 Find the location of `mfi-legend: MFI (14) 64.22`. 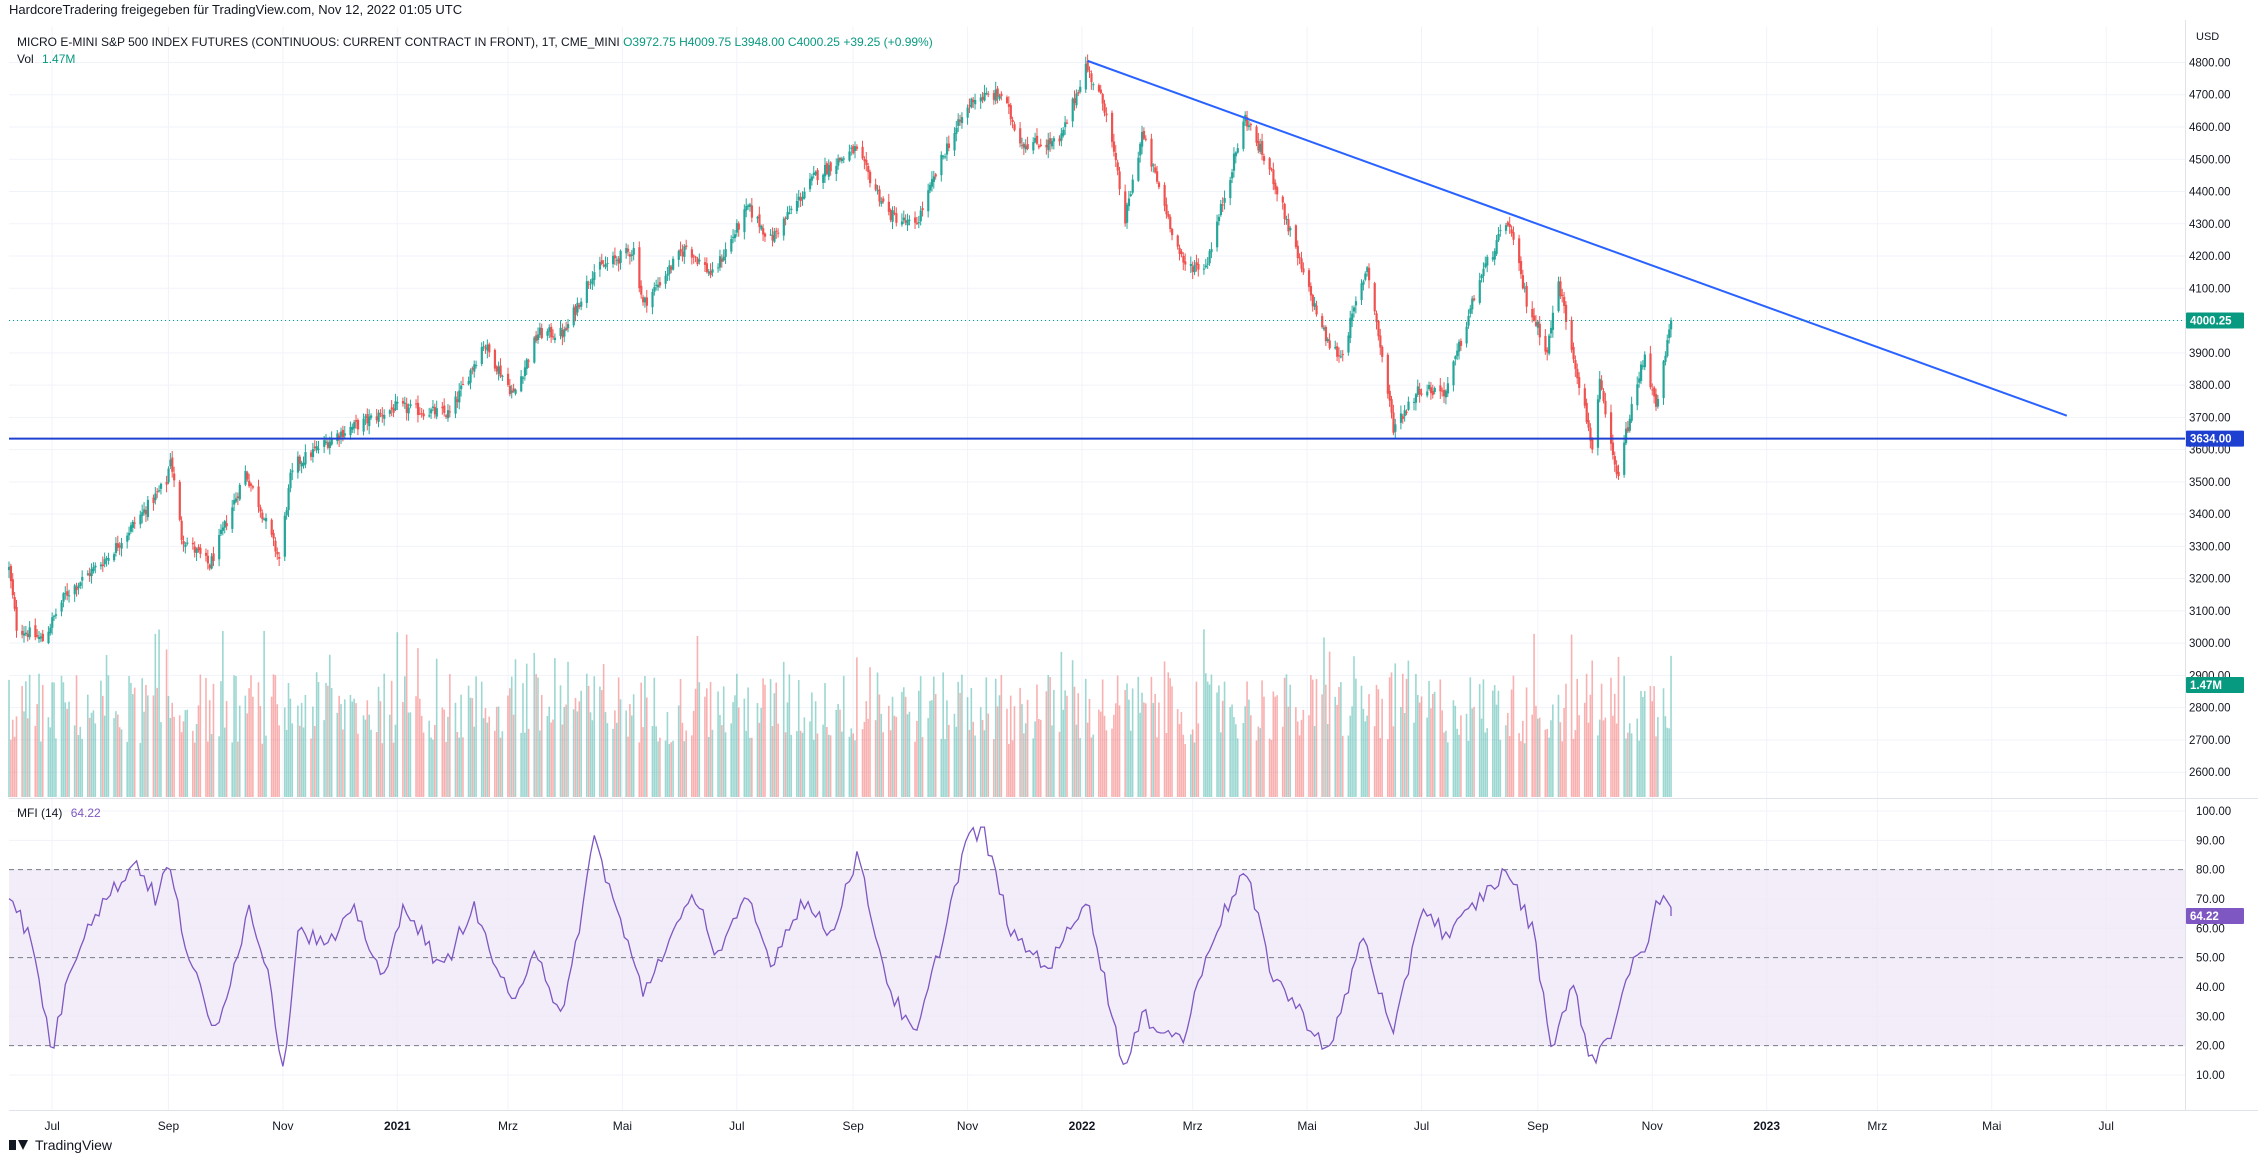

mfi-legend: MFI (14) 64.22 is located at coordinates (59, 813).